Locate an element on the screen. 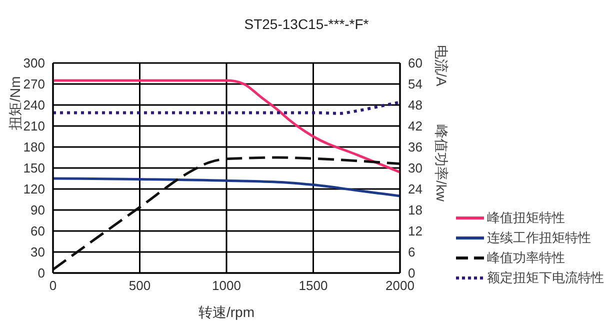 The width and height of the screenshot is (613, 329). x-tick-label: 1500 is located at coordinates (313, 286).